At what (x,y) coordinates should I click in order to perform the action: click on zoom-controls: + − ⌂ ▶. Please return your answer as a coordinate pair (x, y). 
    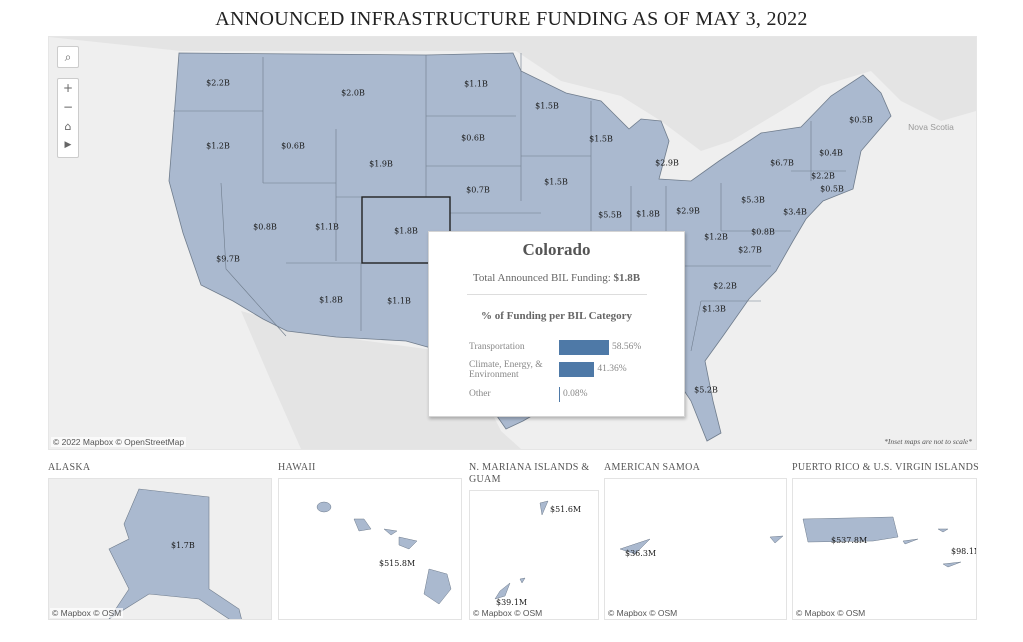
    Looking at the image, I should click on (68, 118).